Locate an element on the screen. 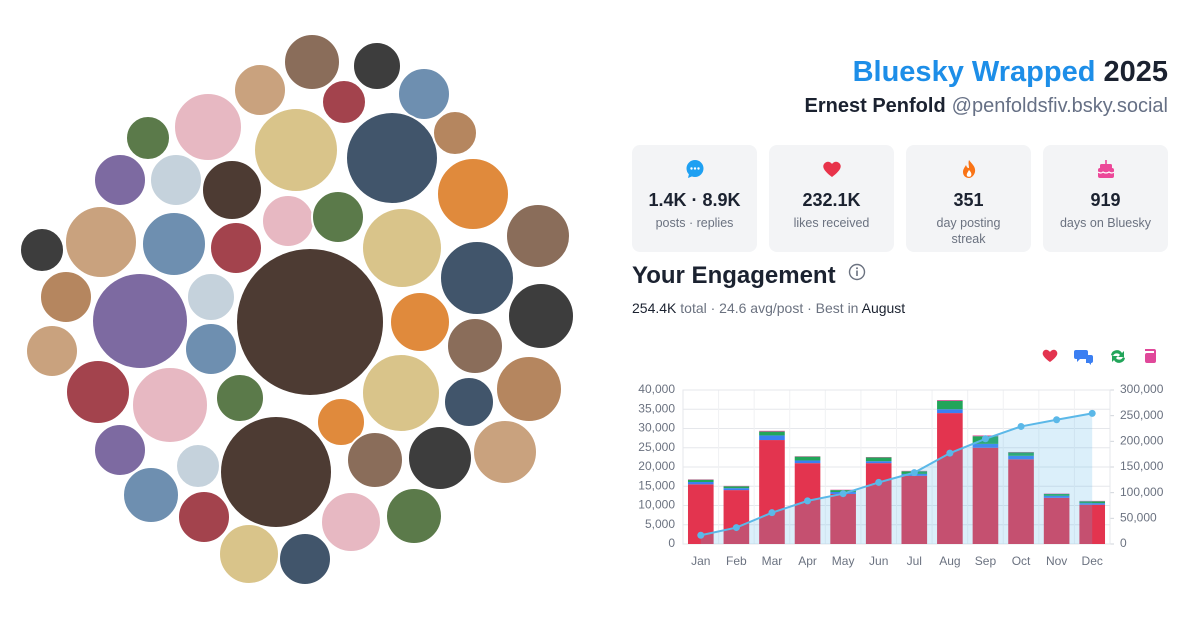  y2-tick-label: 250,000 is located at coordinates (1142, 415).